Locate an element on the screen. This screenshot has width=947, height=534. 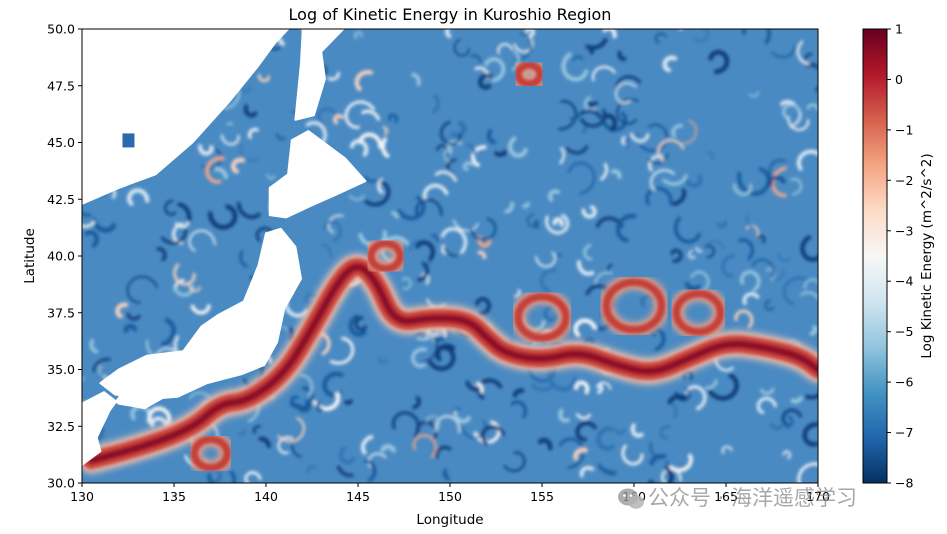
watermark: 公众号 · 海洋遥感学习 is located at coordinates (737, 498).